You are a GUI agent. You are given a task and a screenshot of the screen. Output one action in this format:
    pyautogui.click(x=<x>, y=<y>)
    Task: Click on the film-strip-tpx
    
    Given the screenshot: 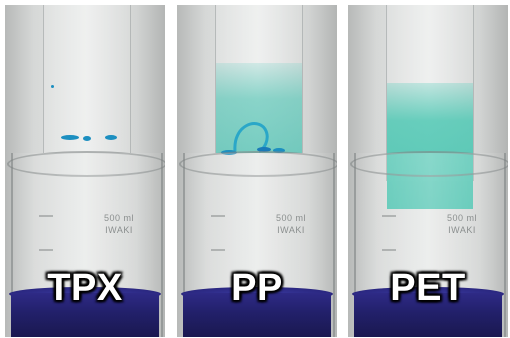 What is the action you would take?
    pyautogui.click(x=87, y=79)
    